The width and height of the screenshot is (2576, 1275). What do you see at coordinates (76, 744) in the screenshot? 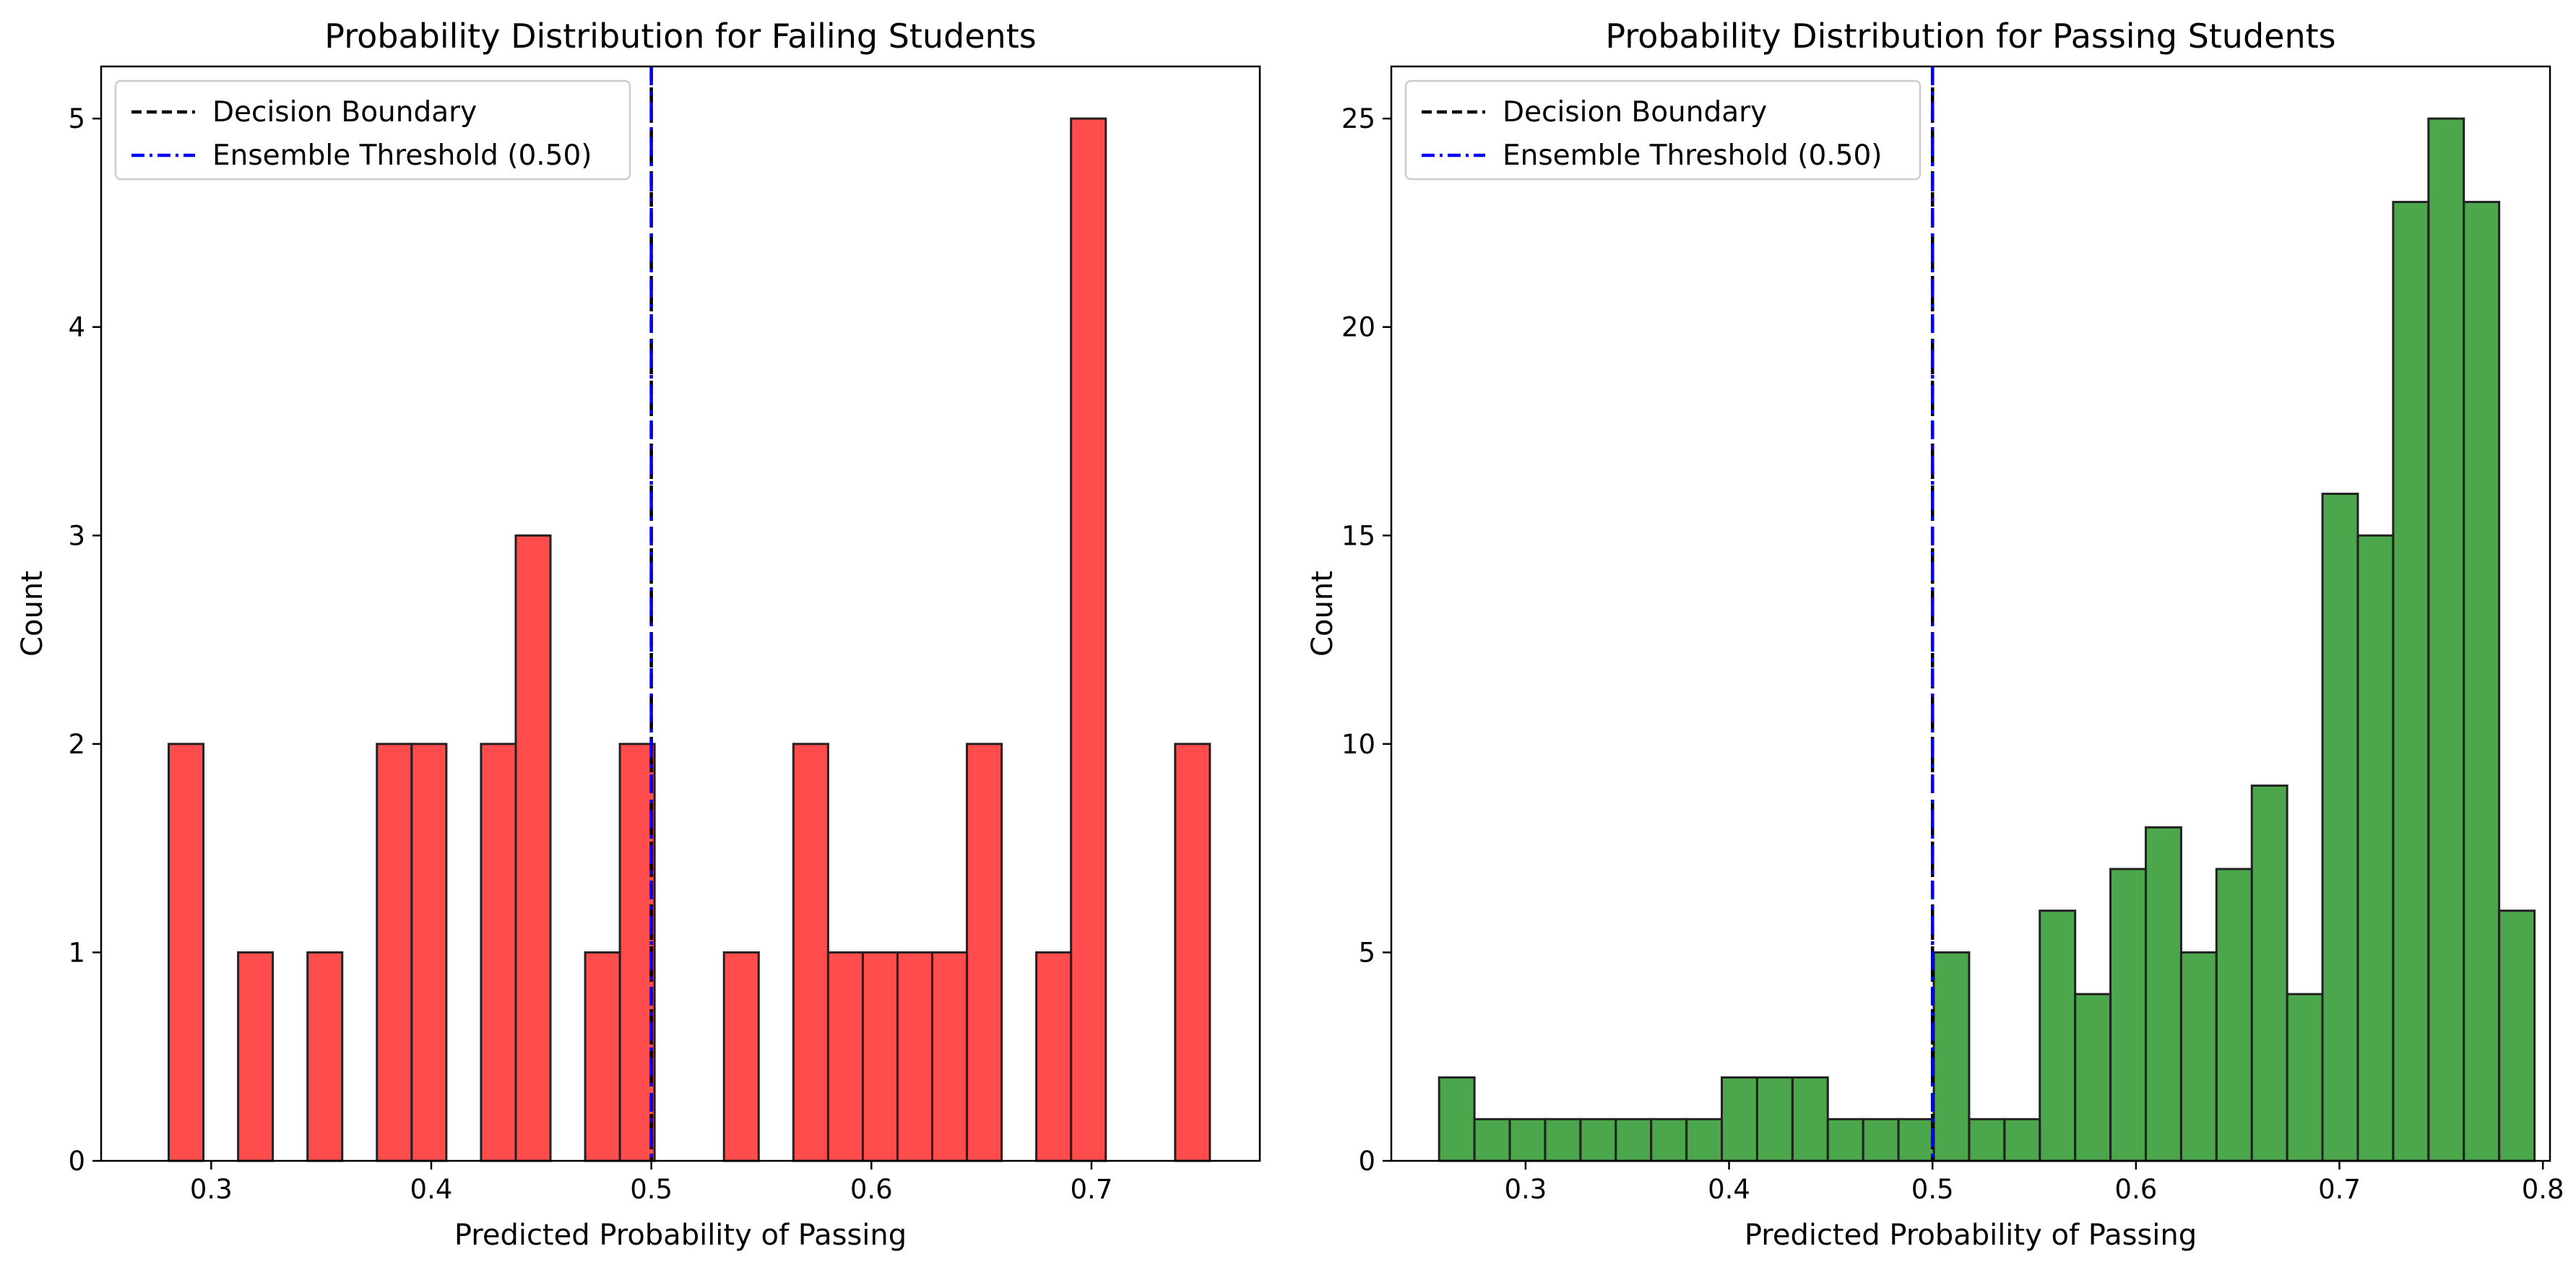
I see `y-tick-label: 2` at bounding box center [76, 744].